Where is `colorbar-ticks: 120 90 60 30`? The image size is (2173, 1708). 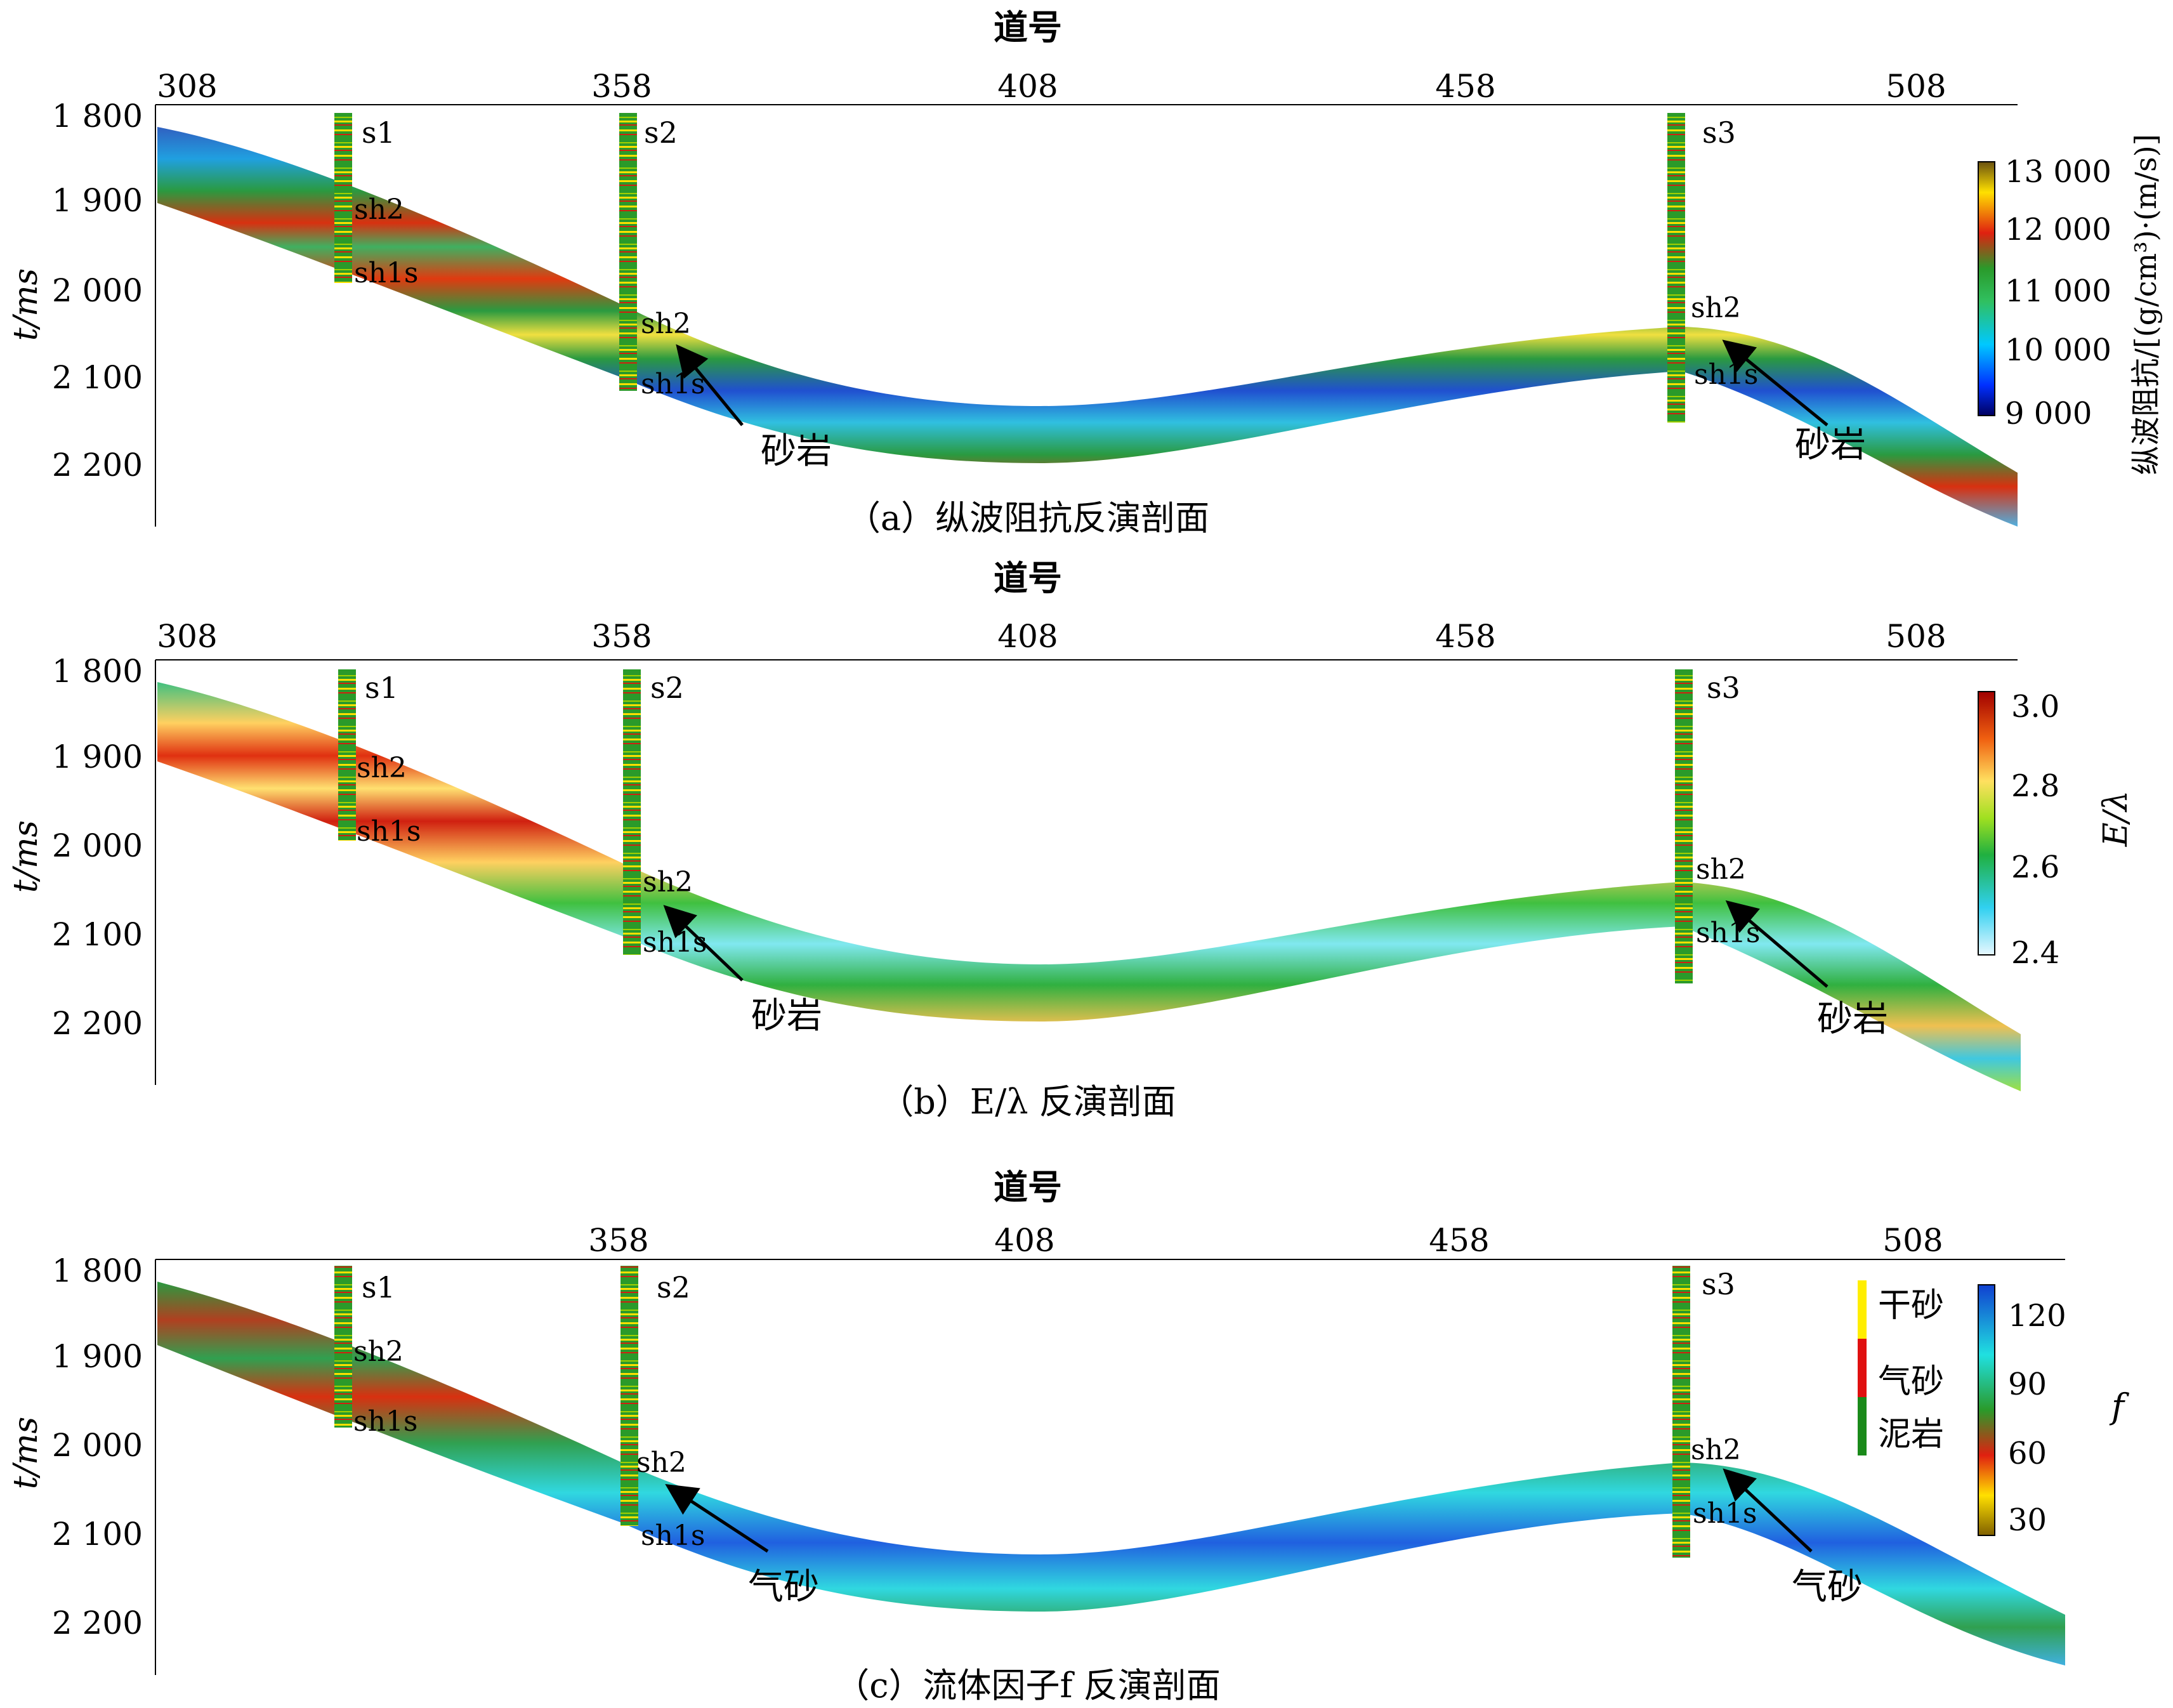 colorbar-ticks: 120 90 60 30 is located at coordinates (2037, 1418).